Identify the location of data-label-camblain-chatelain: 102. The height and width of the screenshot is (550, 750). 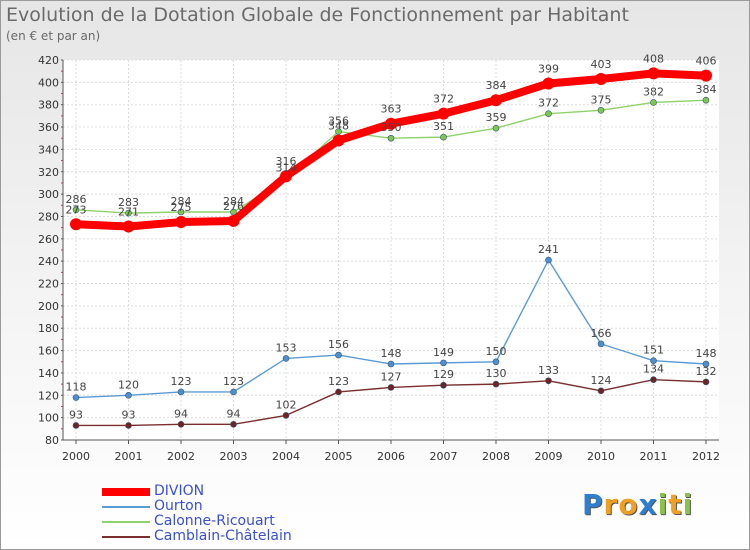
(286, 404).